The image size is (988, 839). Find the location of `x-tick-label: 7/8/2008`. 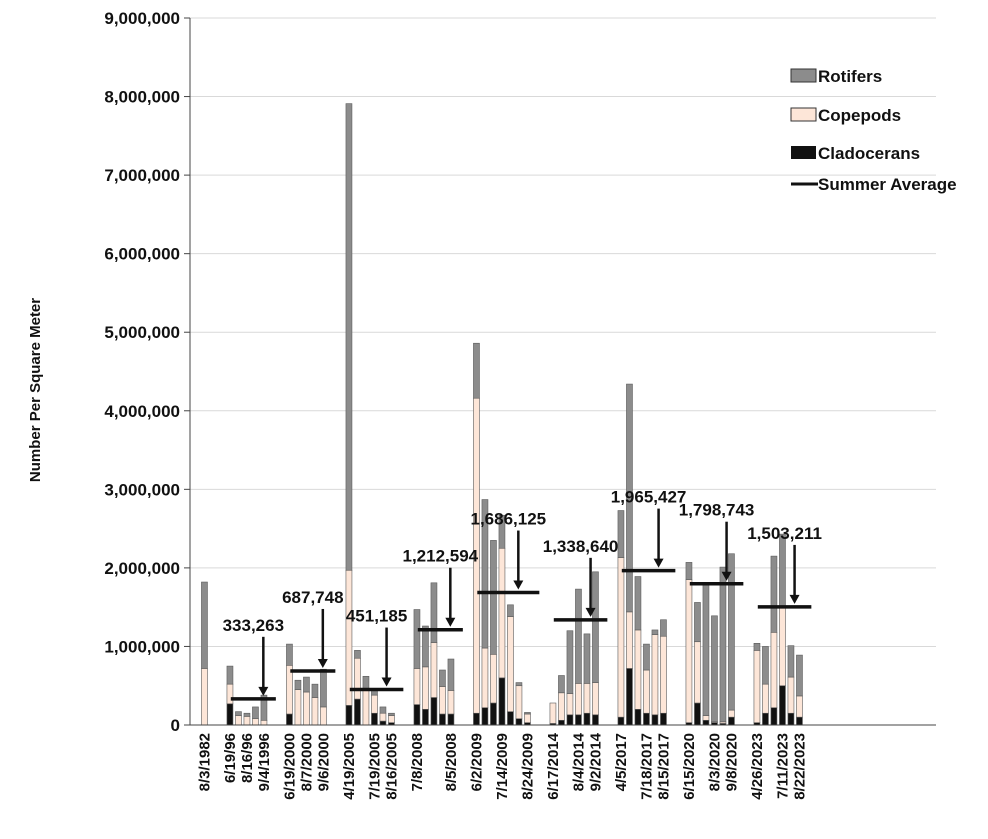

x-tick-label: 7/8/2008 is located at coordinates (417, 762).